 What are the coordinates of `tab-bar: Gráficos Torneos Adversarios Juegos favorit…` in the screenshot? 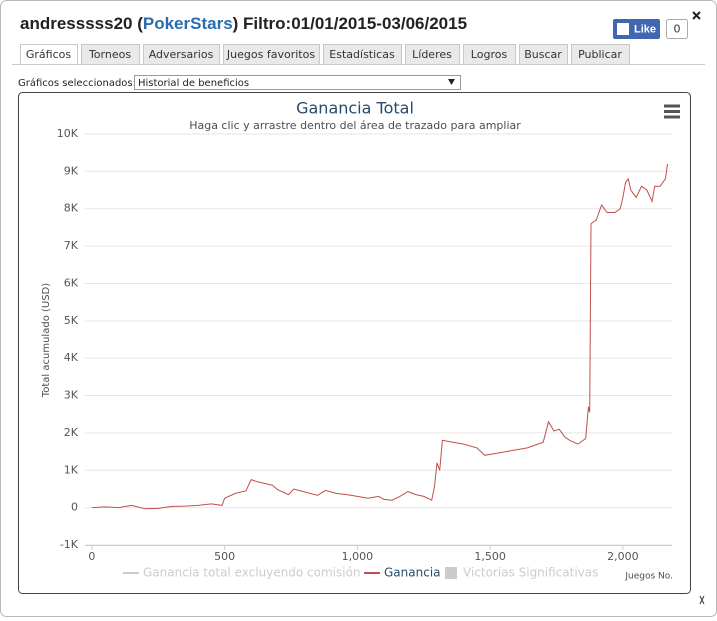 It's located at (325, 54).